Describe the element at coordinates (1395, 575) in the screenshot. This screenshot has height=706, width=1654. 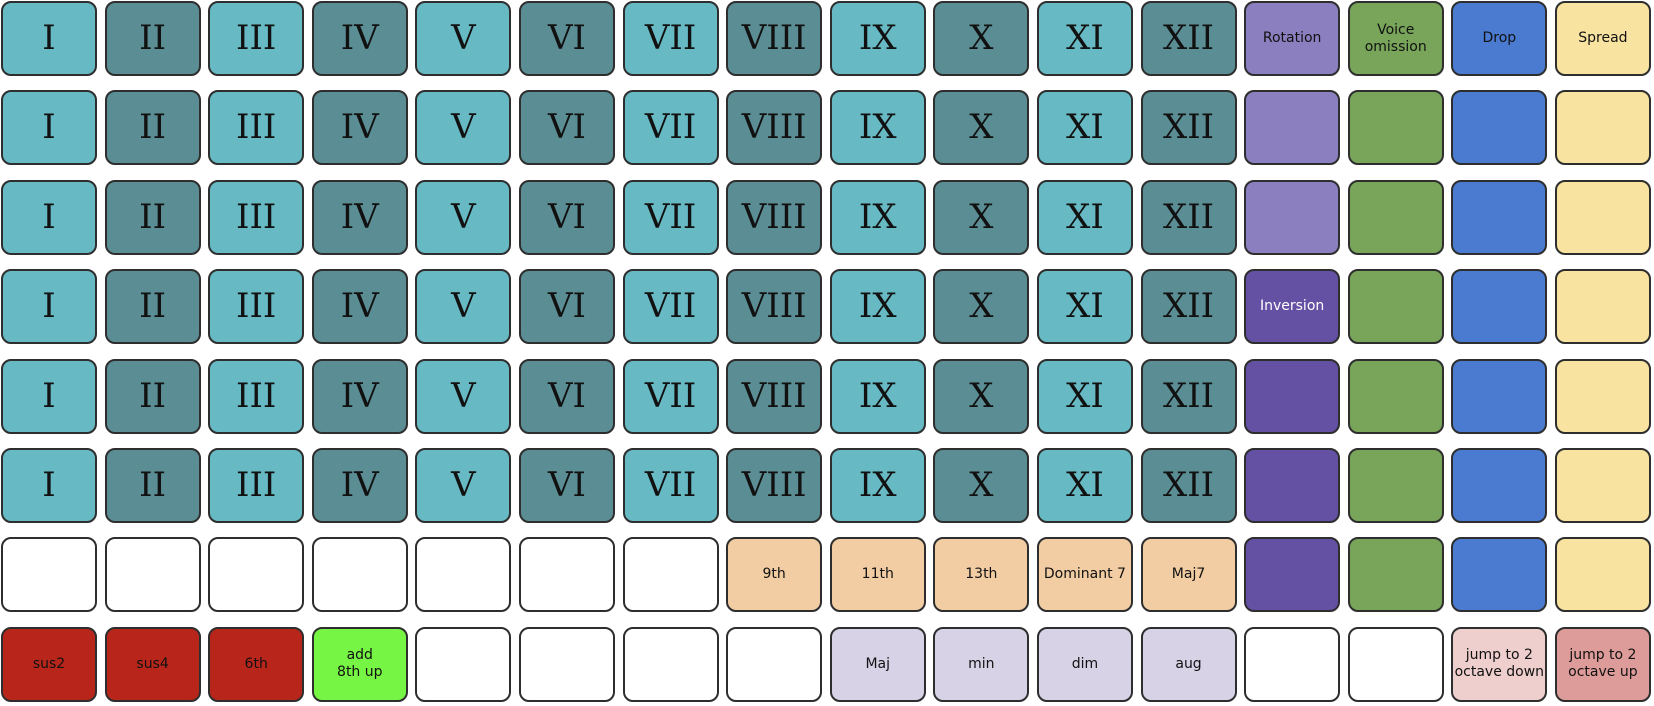
I see `pad-empty-r6-c13` at that location.